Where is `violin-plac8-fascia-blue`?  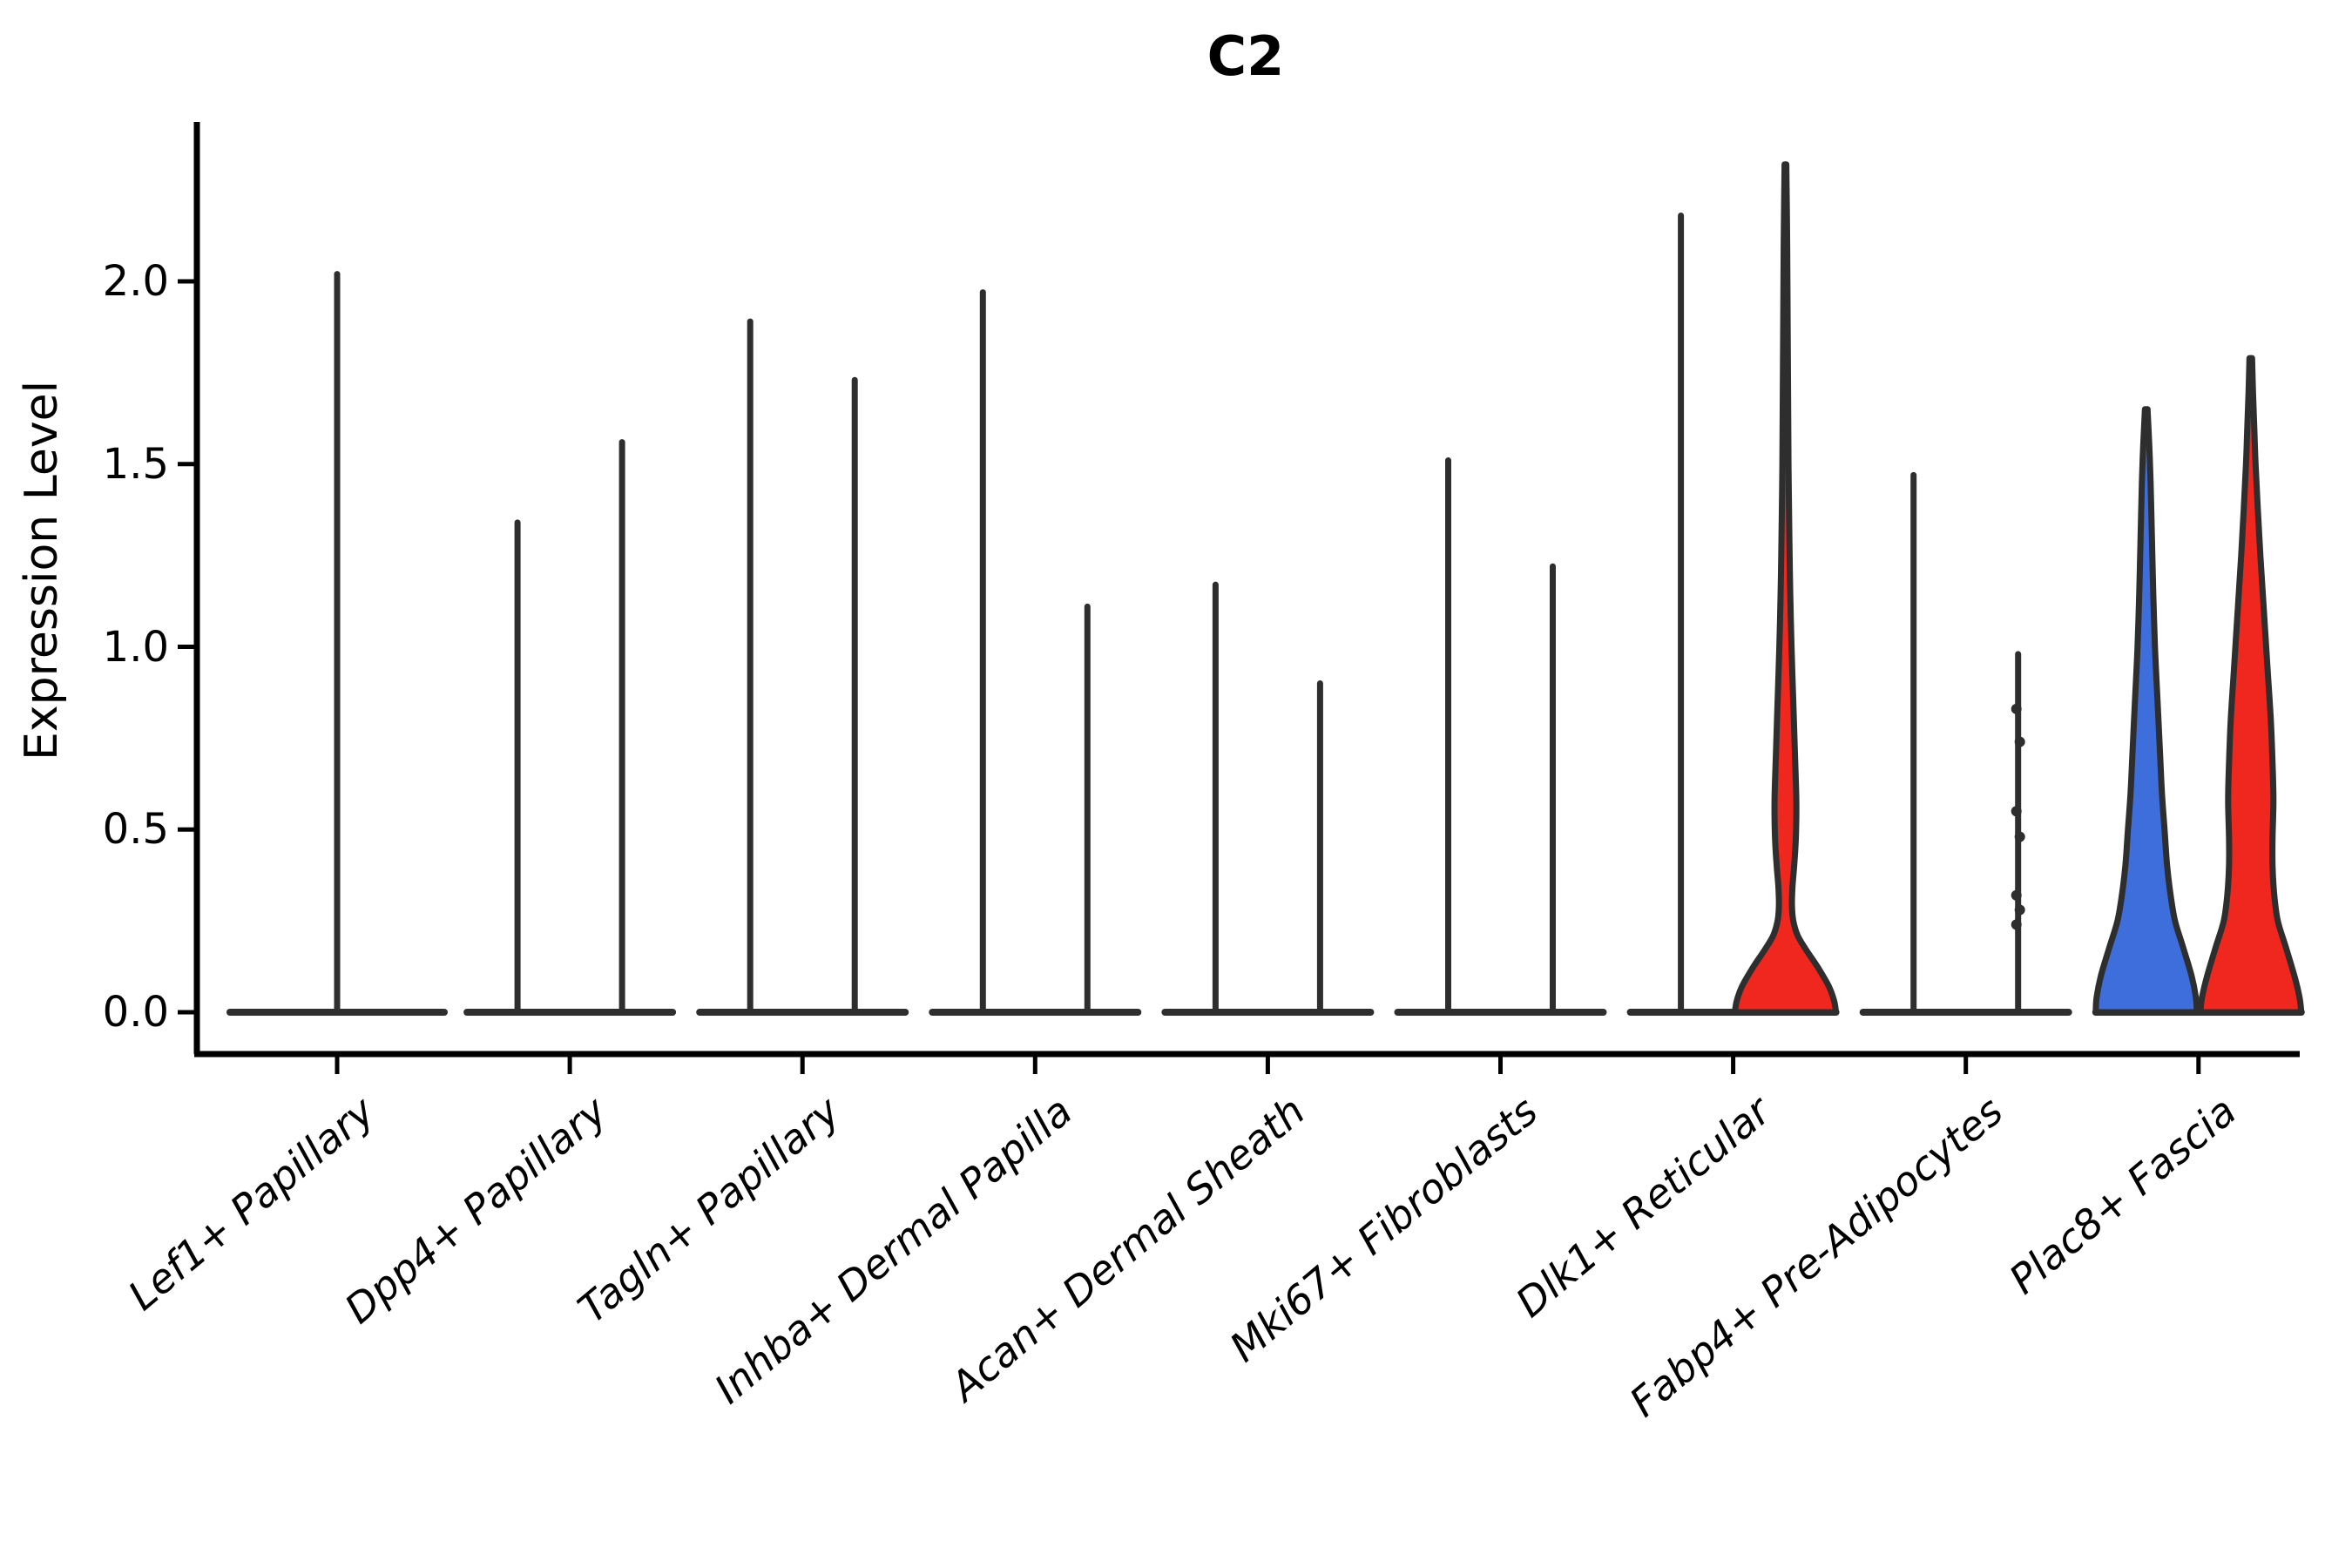 violin-plac8-fascia-blue is located at coordinates (2146, 711).